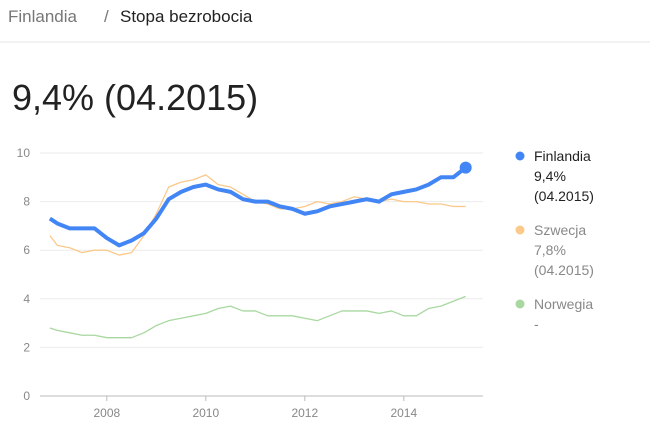  What do you see at coordinates (24, 153) in the screenshot?
I see `y-tick-label: 10` at bounding box center [24, 153].